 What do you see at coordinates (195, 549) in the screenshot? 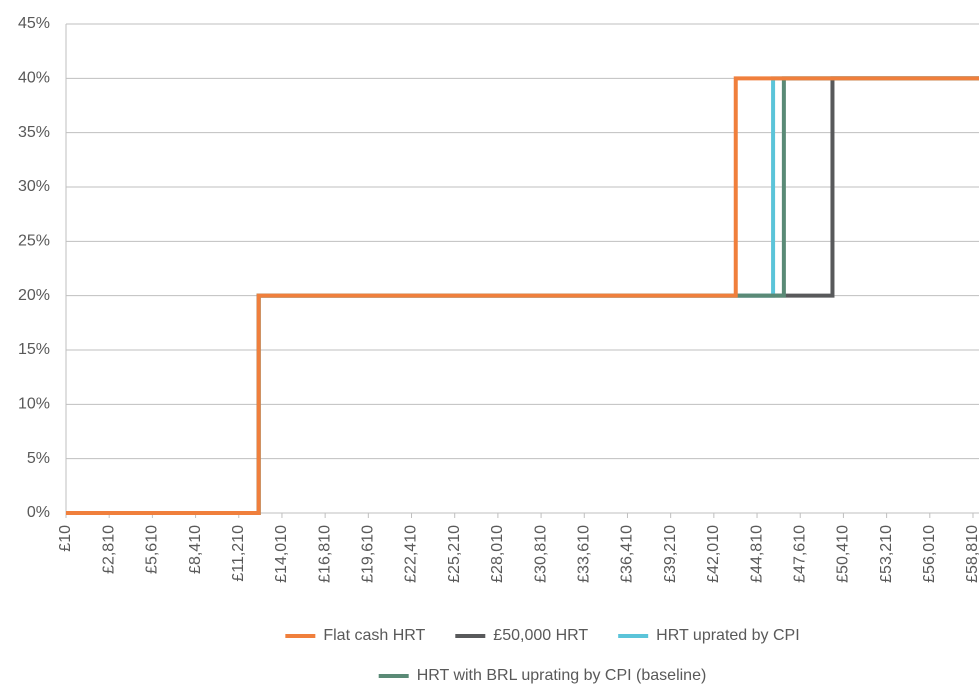
I see `x-tick-label: £8,410` at bounding box center [195, 549].